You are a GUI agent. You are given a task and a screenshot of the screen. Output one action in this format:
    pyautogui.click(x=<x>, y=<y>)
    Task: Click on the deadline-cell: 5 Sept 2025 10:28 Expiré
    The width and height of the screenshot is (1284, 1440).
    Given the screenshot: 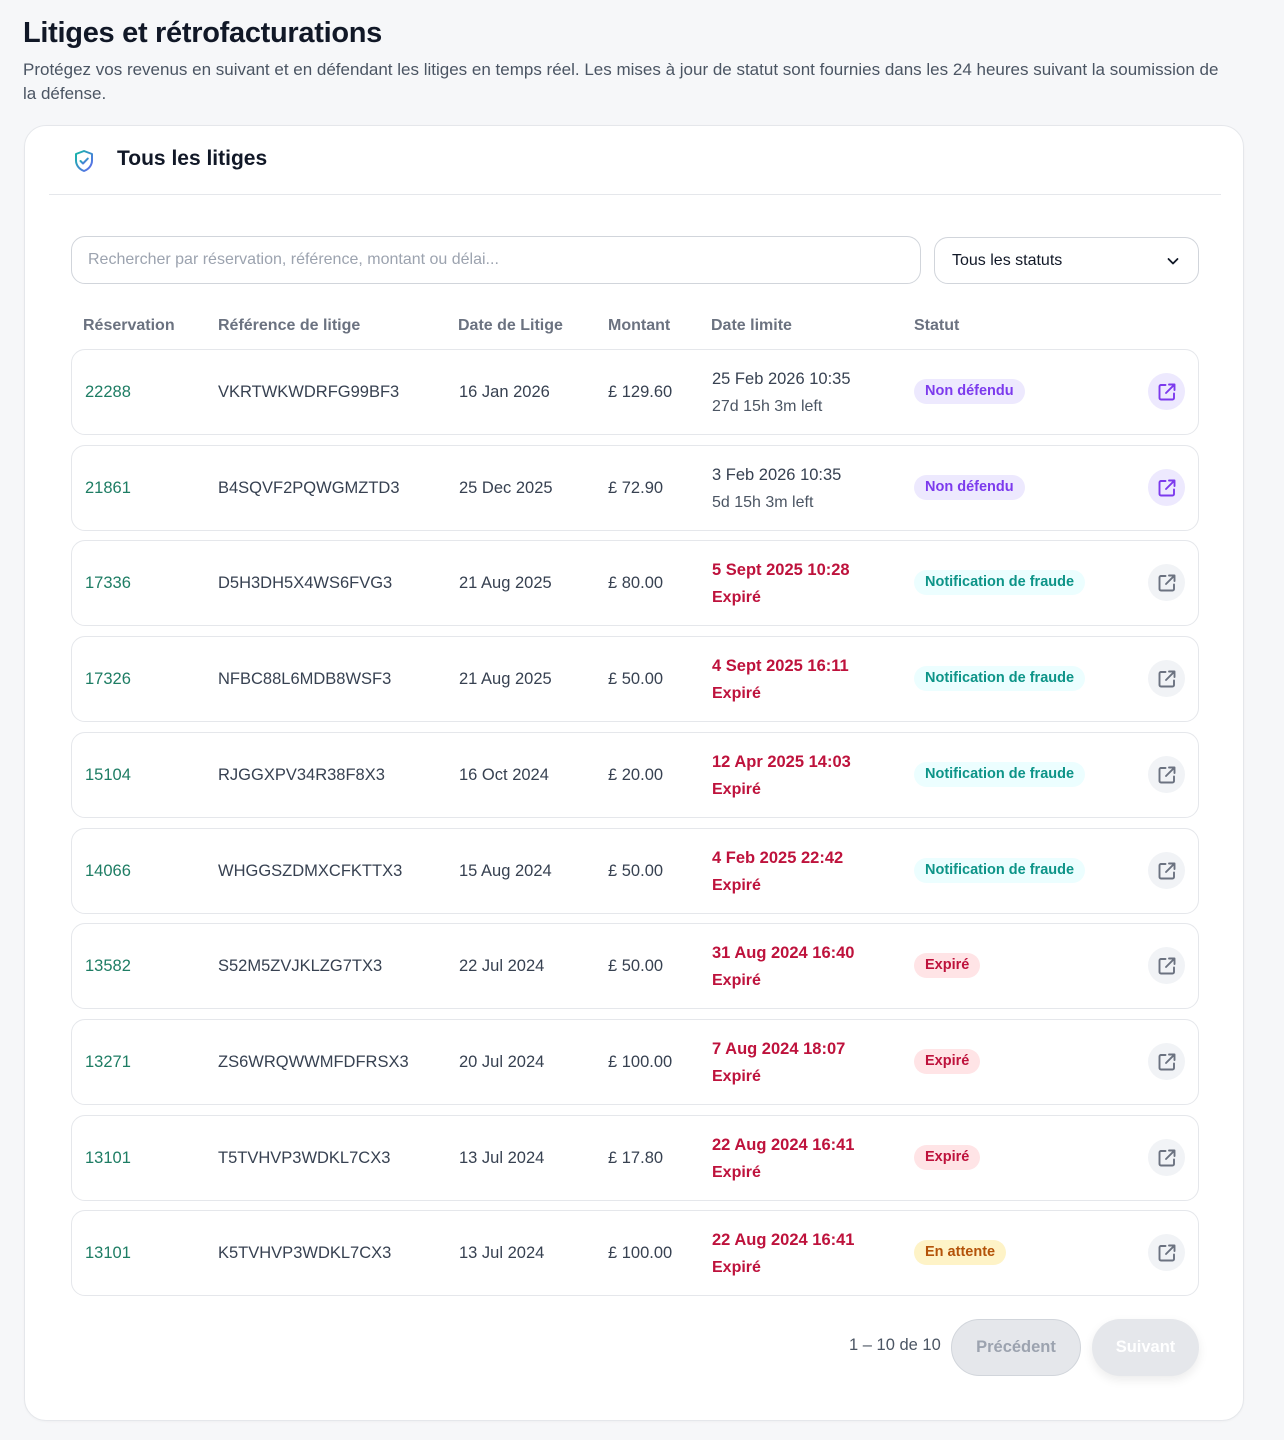 What is the action you would take?
    pyautogui.click(x=781, y=584)
    